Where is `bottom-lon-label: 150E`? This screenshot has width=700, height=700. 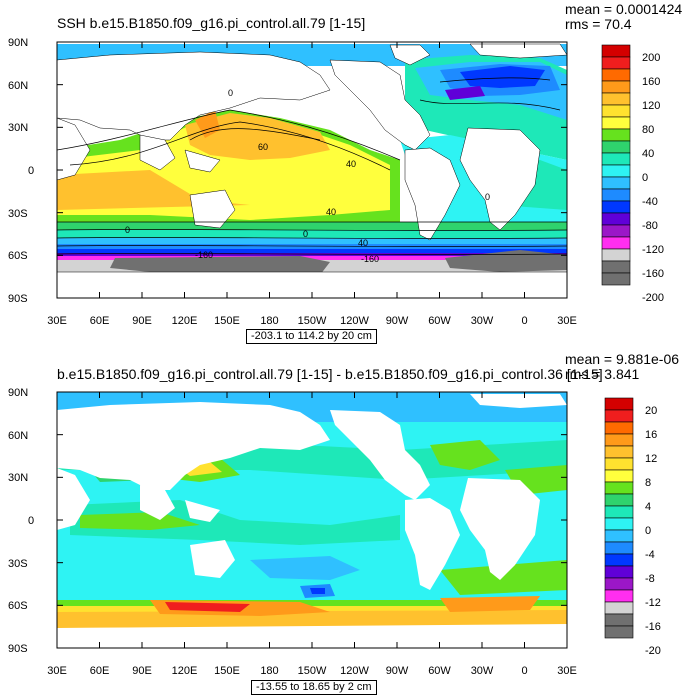 bottom-lon-label: 150E is located at coordinates (227, 671).